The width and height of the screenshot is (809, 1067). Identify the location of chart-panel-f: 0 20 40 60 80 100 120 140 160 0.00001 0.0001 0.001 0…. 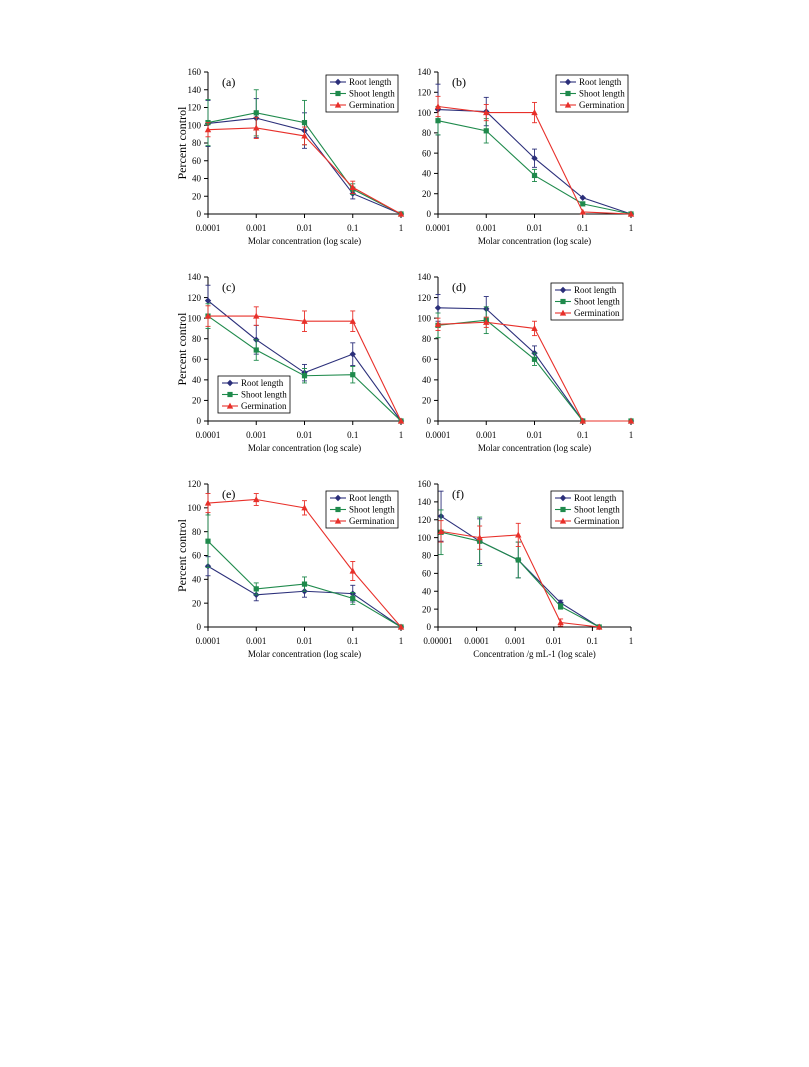
(526, 569).